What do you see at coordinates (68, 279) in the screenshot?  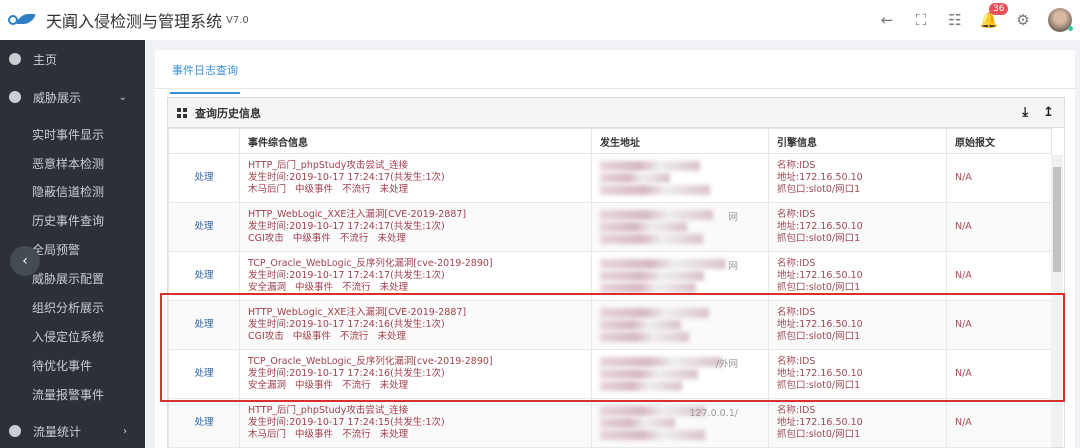 I see `sidebar-subitem: 威胁展示配置` at bounding box center [68, 279].